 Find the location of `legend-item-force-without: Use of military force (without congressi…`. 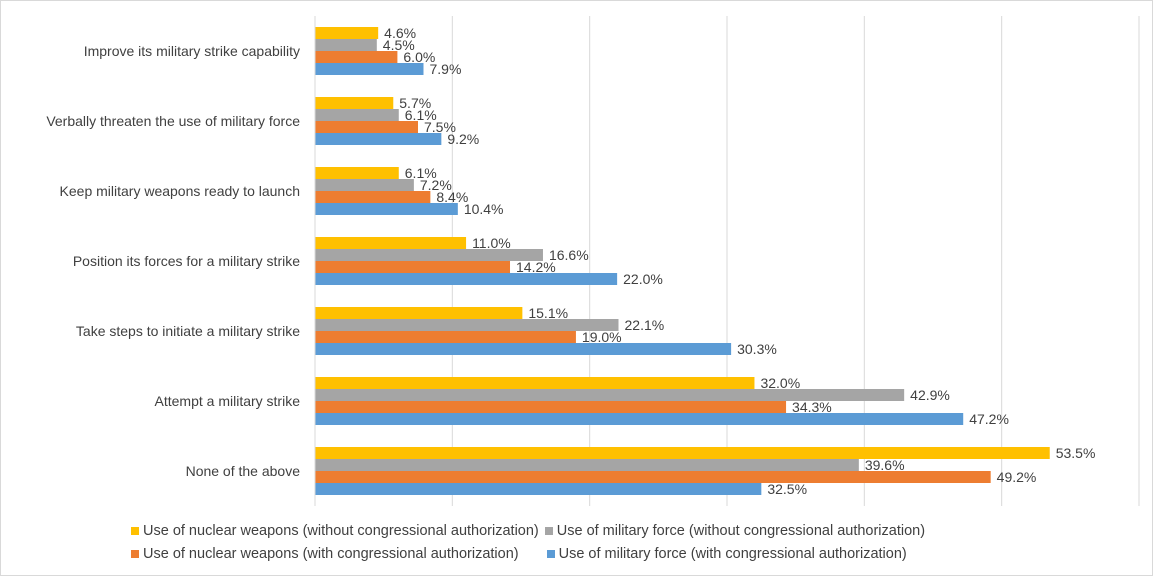

legend-item-force-without: Use of military force (without congressi… is located at coordinates (735, 530).